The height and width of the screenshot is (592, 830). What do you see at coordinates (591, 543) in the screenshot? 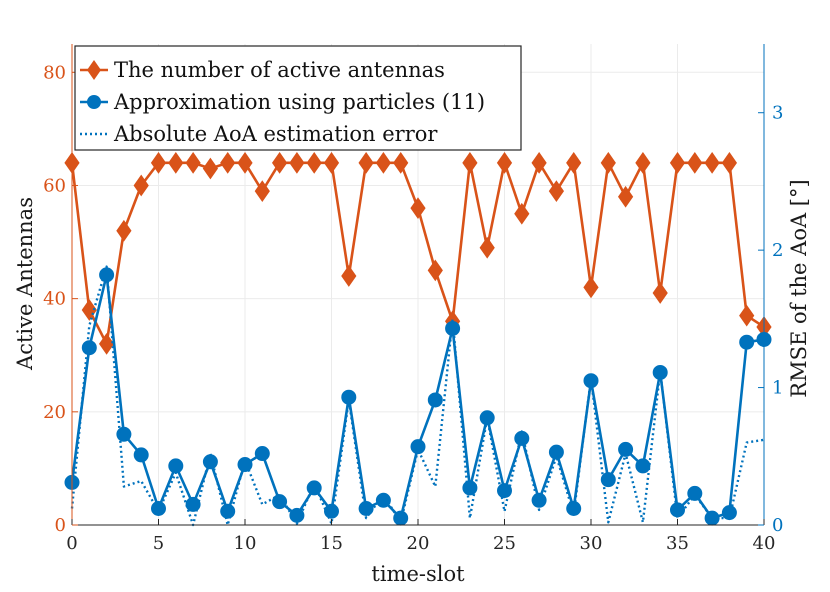
I see `x-tick-label: 30` at bounding box center [591, 543].